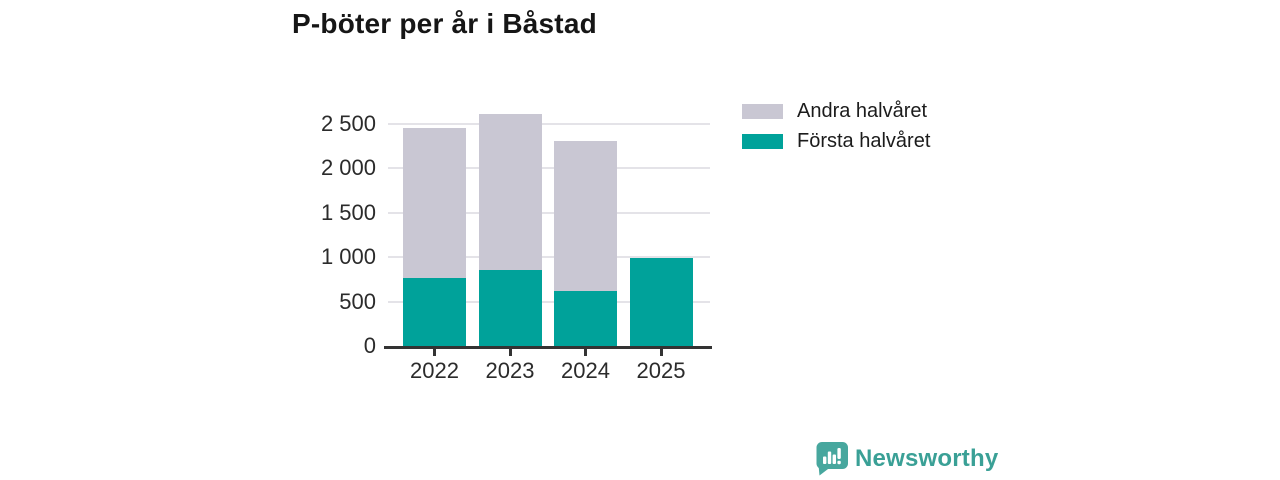 Image resolution: width=1280 pixels, height=480 pixels. I want to click on brand-lockup: Newsworthy, so click(907, 458).